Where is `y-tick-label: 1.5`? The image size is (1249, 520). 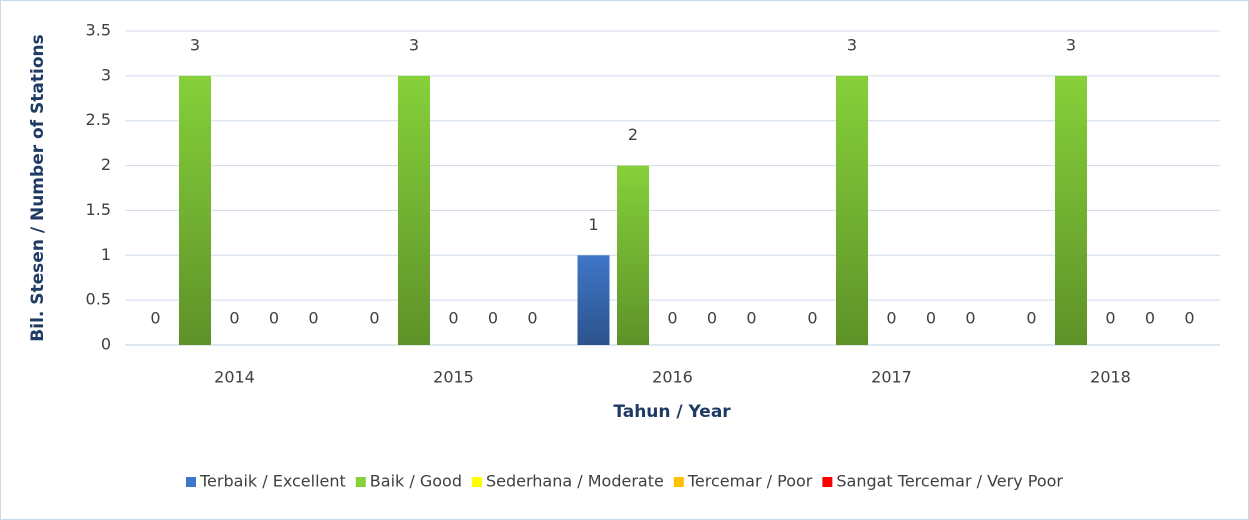 y-tick-label: 1.5 is located at coordinates (98, 209).